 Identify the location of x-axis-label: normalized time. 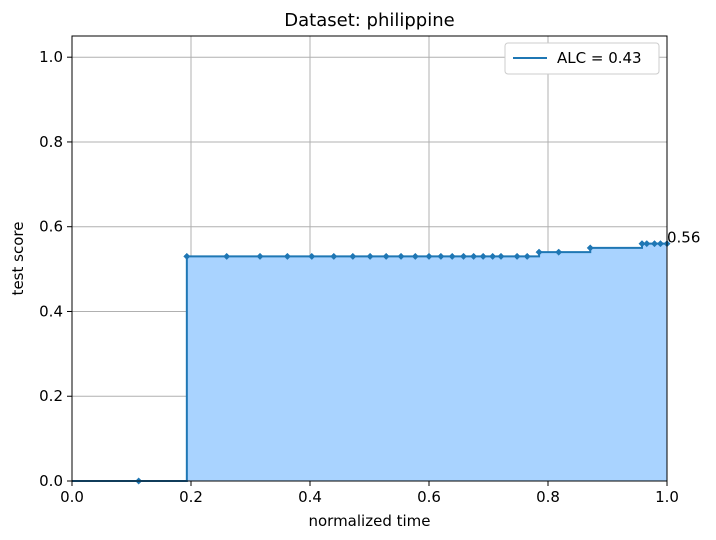
(369, 521).